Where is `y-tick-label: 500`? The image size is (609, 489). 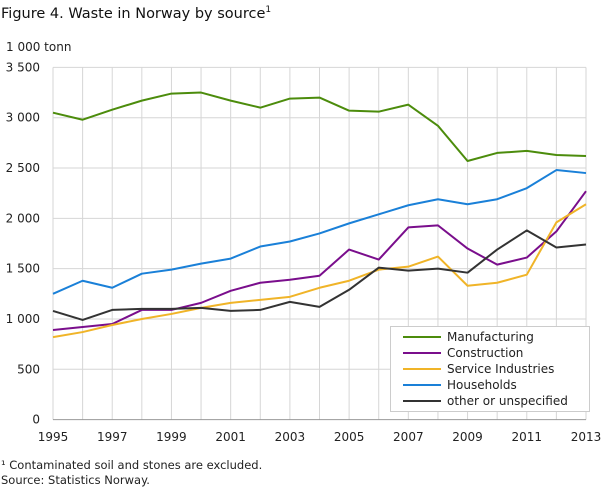 y-tick-label: 500 is located at coordinates (28, 369).